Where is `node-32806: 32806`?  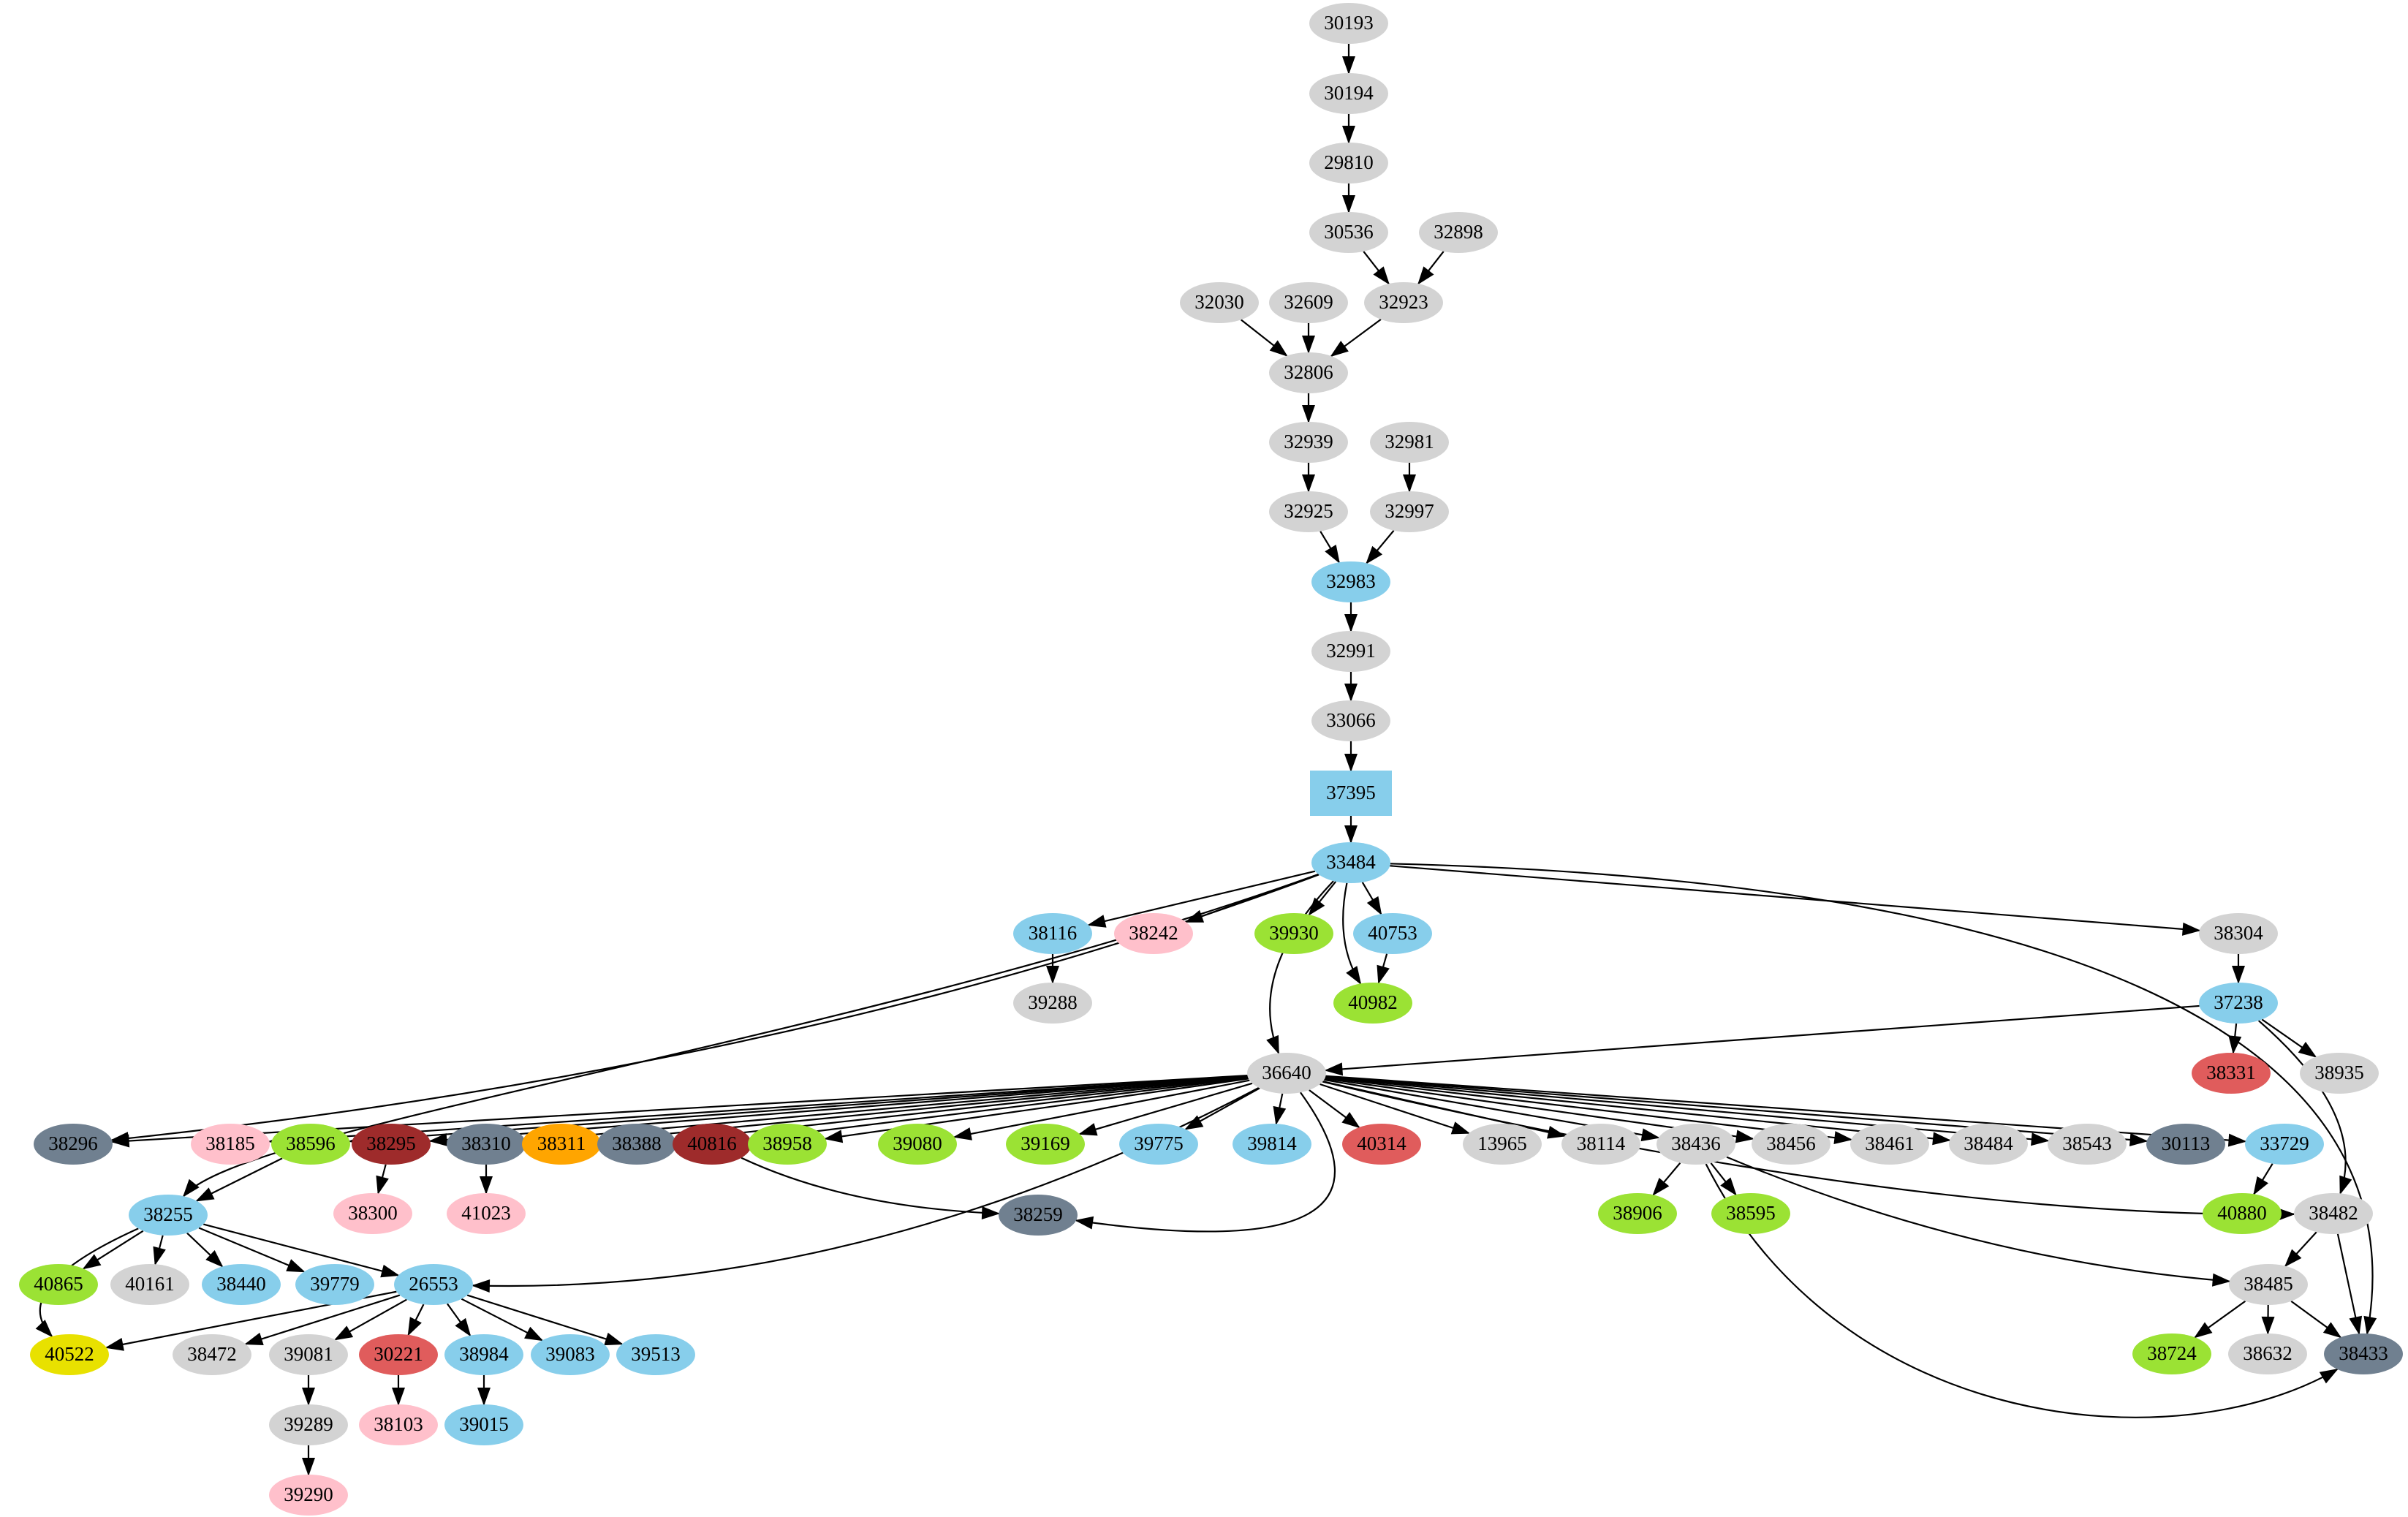
node-32806: 32806 is located at coordinates (1309, 372).